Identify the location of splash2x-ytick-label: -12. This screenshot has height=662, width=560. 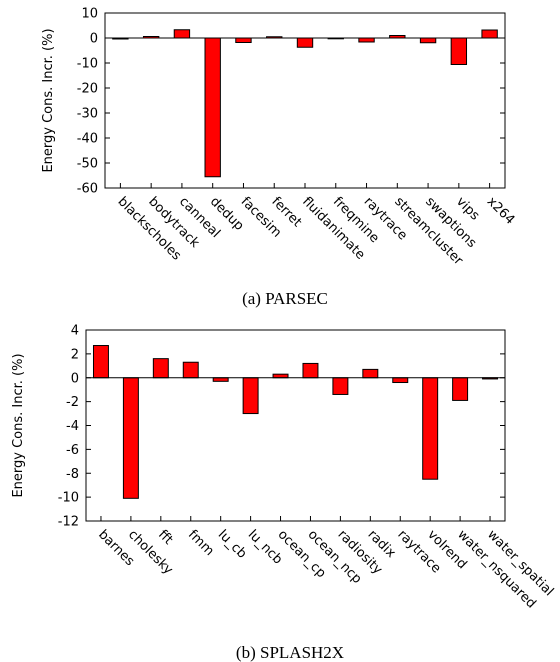
(68, 522).